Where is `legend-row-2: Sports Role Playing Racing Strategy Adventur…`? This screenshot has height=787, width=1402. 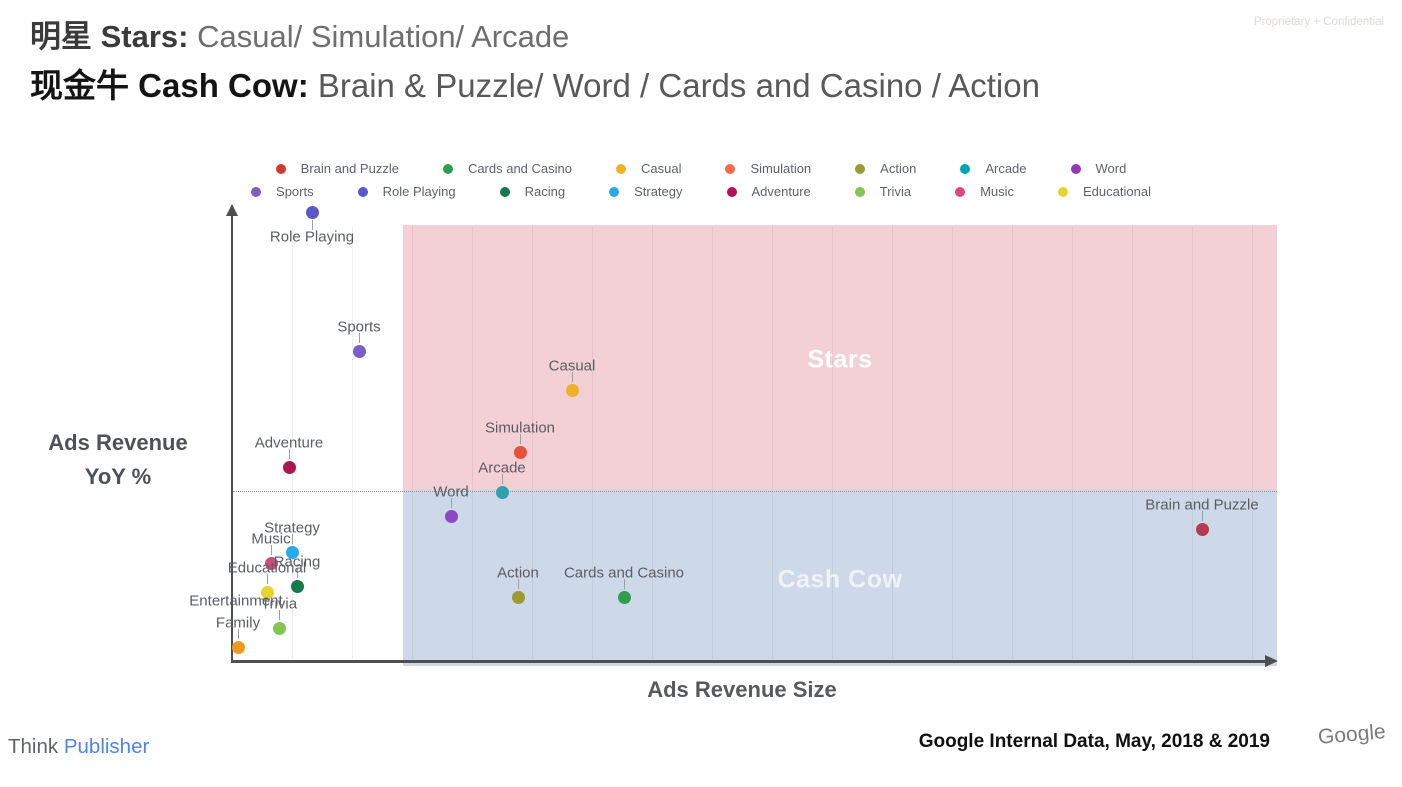
legend-row-2: Sports Role Playing Racing Strategy Adventur… is located at coordinates (701, 191).